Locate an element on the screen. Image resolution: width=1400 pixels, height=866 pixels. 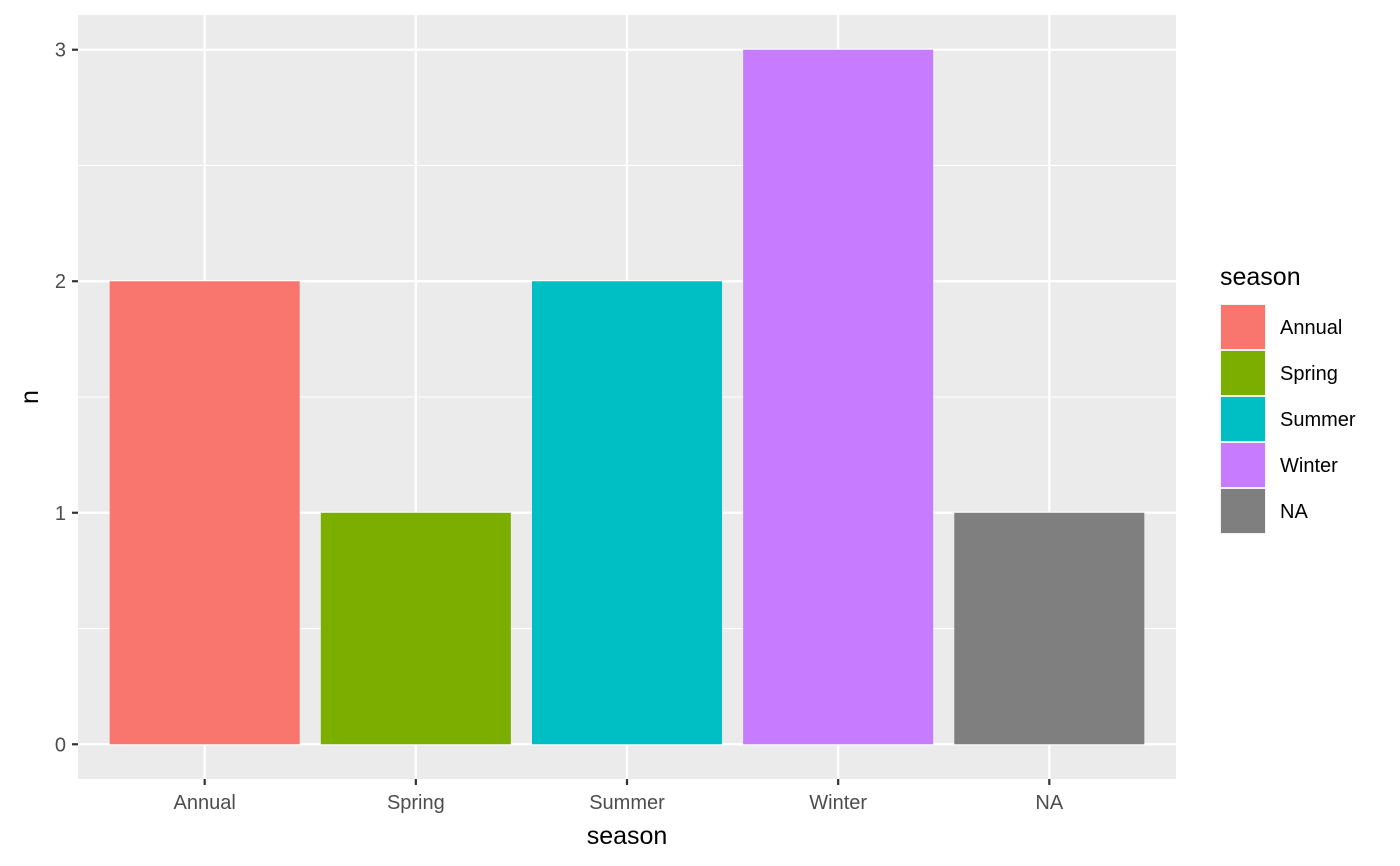
bar-na is located at coordinates (1049, 628).